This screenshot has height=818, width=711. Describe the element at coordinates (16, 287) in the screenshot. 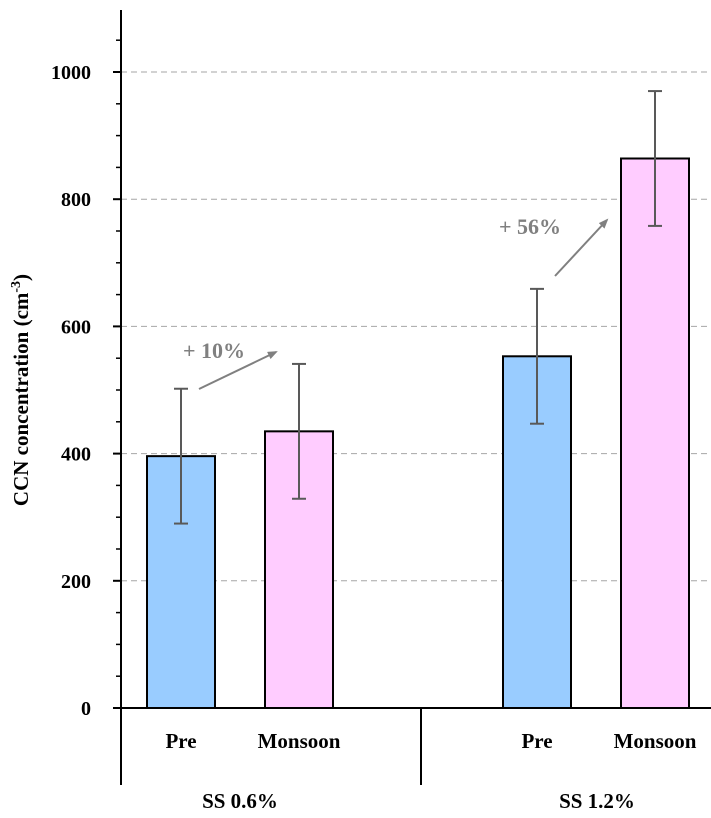

I see `y-axis-label-superscript: -3` at that location.